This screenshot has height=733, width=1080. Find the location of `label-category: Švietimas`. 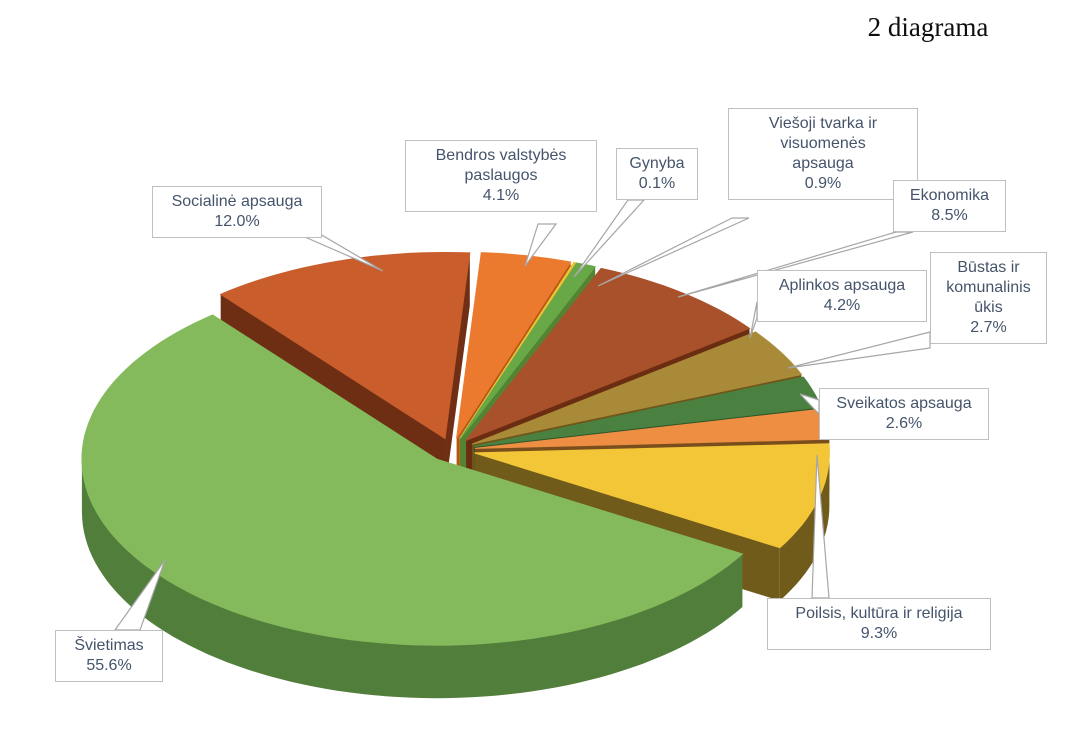

label-category: Švietimas is located at coordinates (109, 645).